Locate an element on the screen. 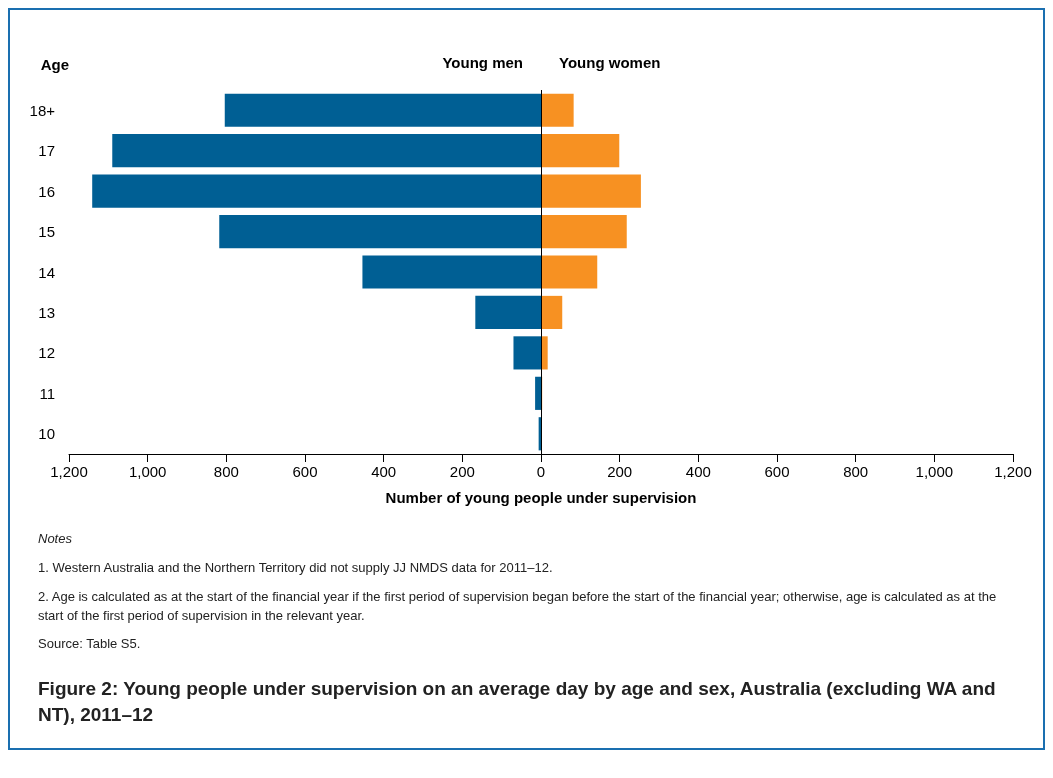 The width and height of the screenshot is (1053, 778). y-tick-label: 10 is located at coordinates (46, 434).